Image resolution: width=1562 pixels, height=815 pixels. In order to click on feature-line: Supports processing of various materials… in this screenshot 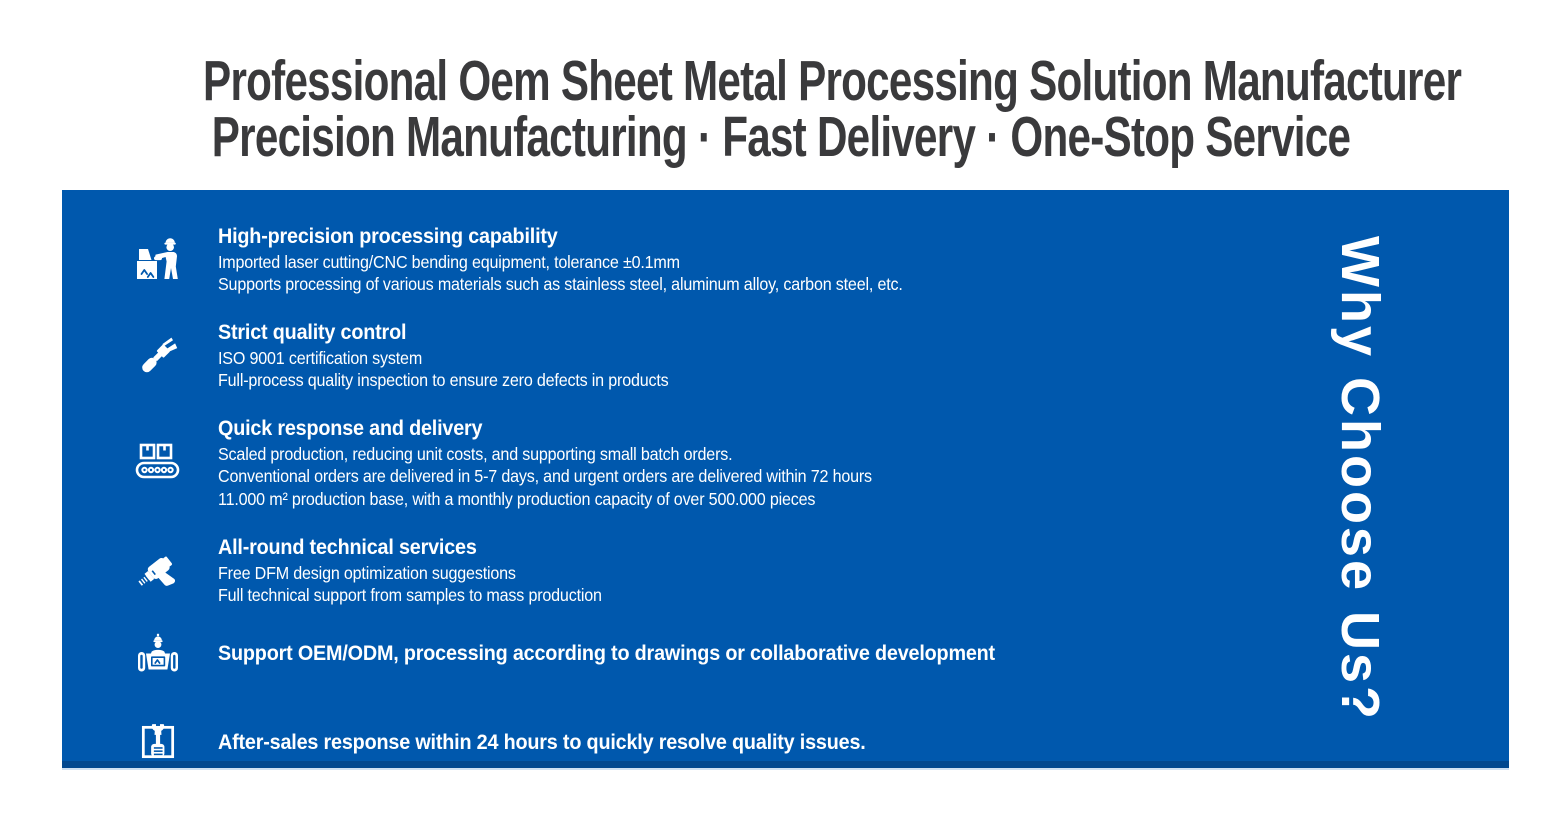, I will do `click(560, 284)`.